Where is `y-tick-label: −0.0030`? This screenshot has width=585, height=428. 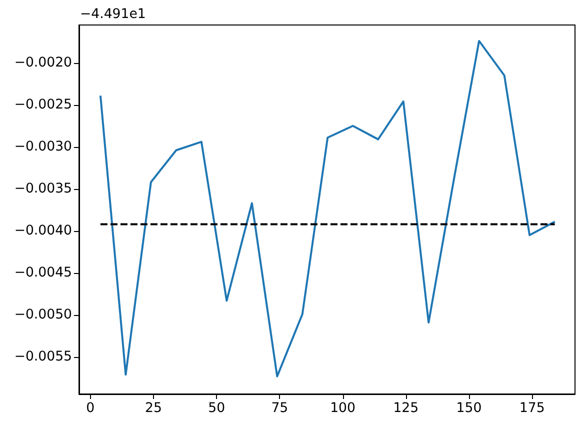
y-tick-label: −0.0030 is located at coordinates (43, 146).